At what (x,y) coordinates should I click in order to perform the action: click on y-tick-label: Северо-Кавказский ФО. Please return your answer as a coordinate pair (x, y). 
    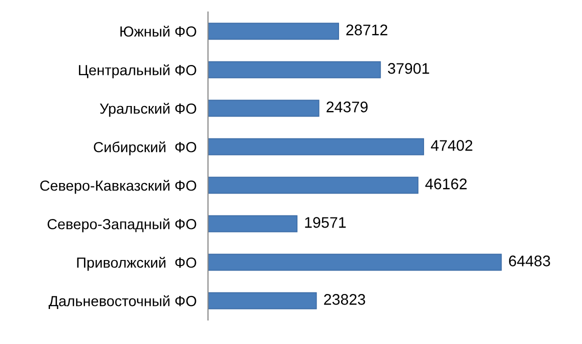
    Looking at the image, I should click on (118, 187).